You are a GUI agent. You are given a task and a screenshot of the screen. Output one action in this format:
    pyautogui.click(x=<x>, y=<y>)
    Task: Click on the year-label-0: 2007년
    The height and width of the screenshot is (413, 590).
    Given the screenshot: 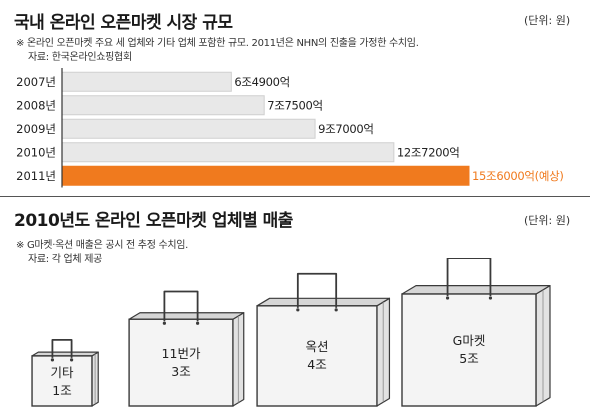 What is the action you would take?
    pyautogui.click(x=36, y=82)
    